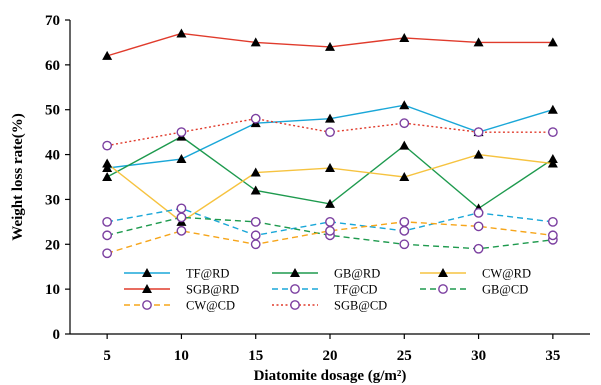 Image resolution: width=601 pixels, height=385 pixels. What do you see at coordinates (355, 290) in the screenshot?
I see `legend-label: TF@CD` at bounding box center [355, 290].